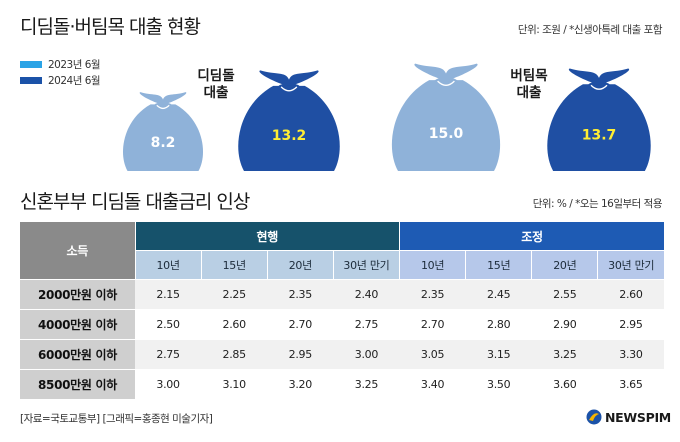 Image resolution: width=680 pixels, height=442 pixels. Describe the element at coordinates (135, 202) in the screenshot. I see `chart2-title: 신혼부부 디딤돌 대출금리 인상` at that location.